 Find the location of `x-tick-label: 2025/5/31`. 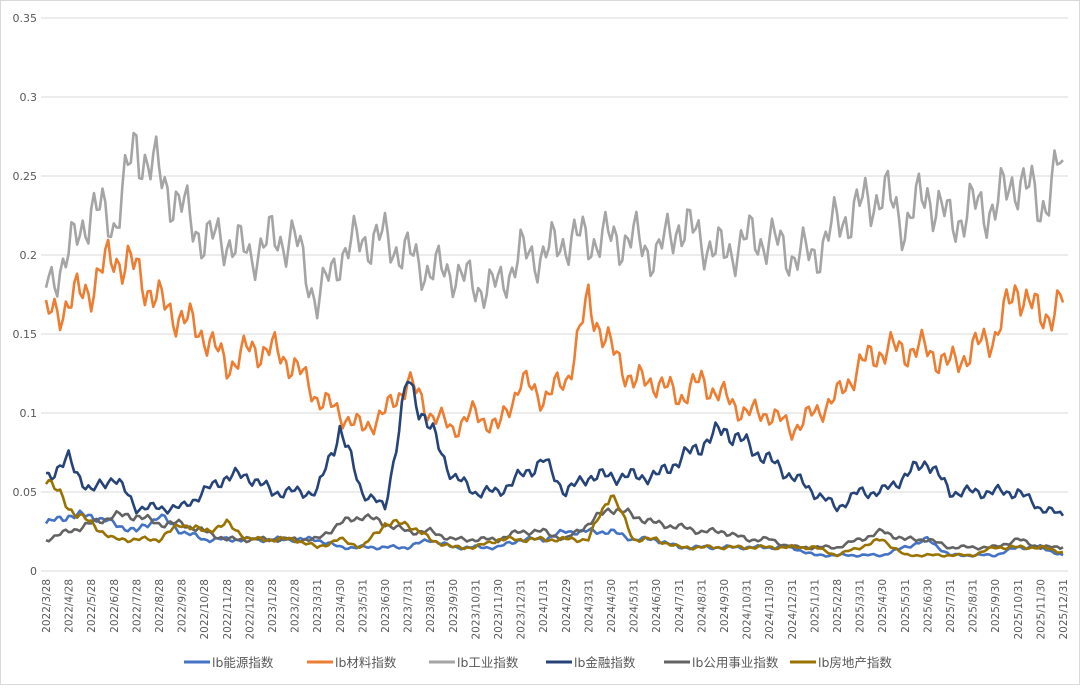

x-tick-label: 2025/5/31 is located at coordinates (906, 606).